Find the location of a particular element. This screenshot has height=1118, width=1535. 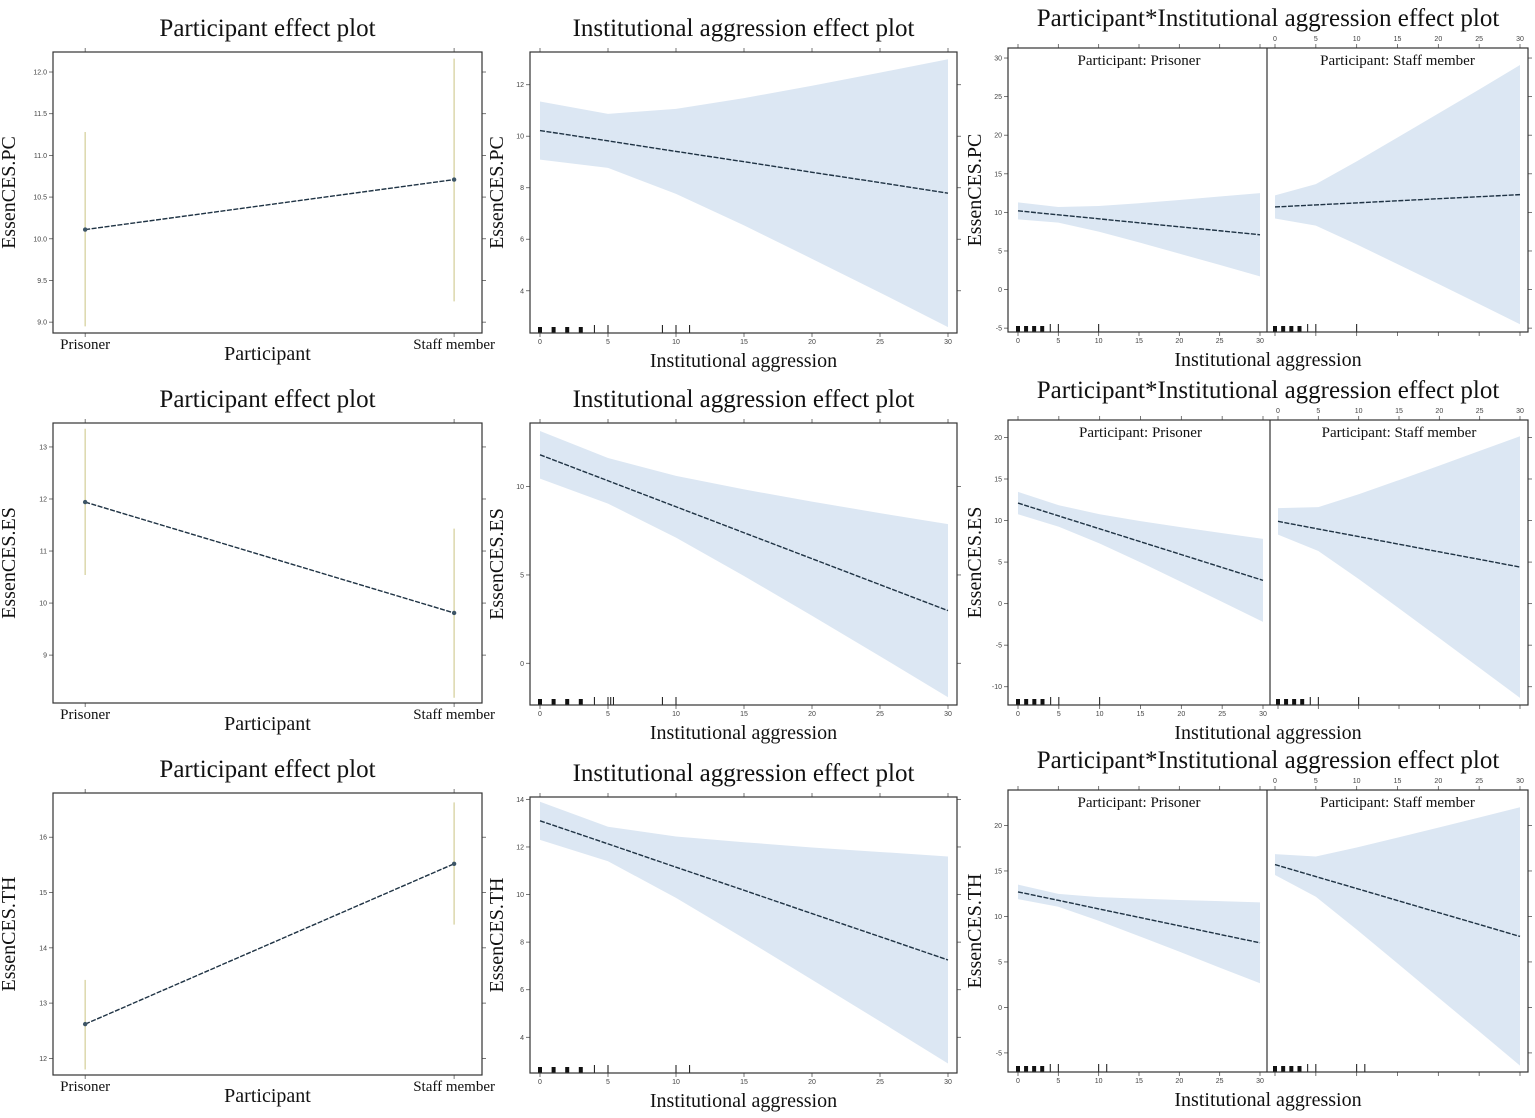

x-tick-label: 30 is located at coordinates (948, 342).